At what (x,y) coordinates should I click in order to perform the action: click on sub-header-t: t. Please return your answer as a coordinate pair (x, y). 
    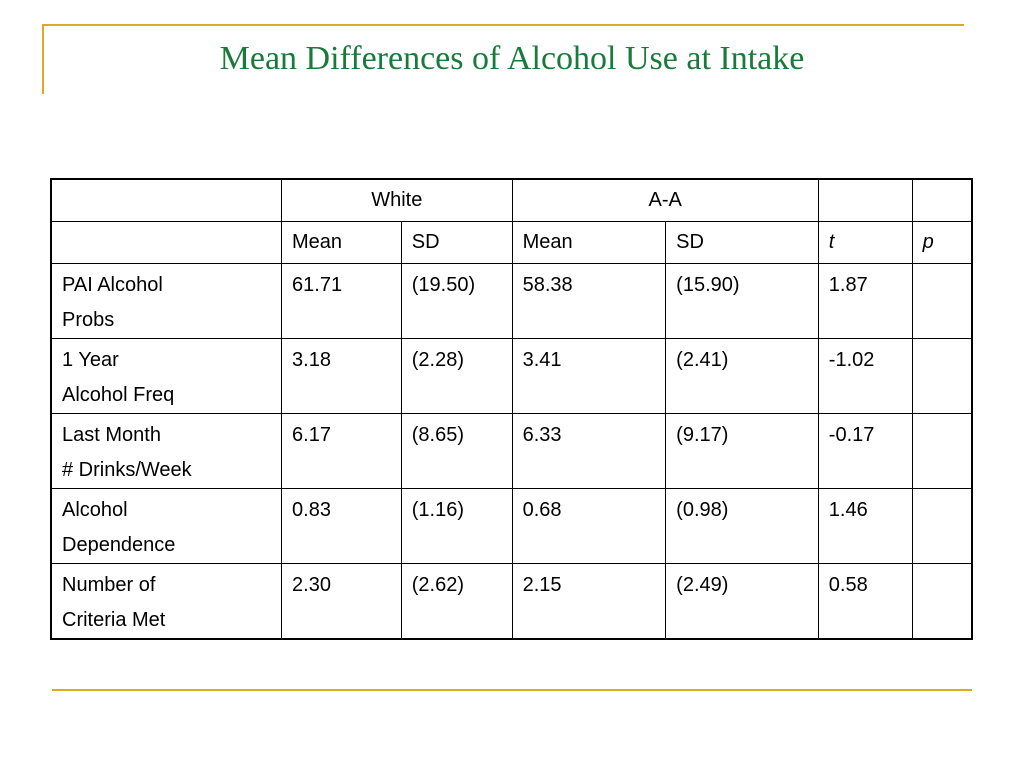
    Looking at the image, I should click on (865, 242).